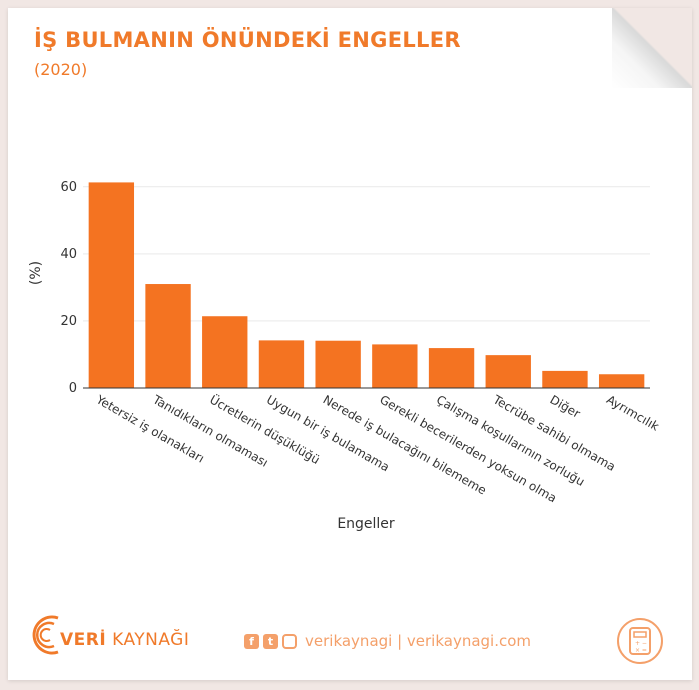 This screenshot has width=699, height=690. I want to click on y-tick-label: 60, so click(68, 187).